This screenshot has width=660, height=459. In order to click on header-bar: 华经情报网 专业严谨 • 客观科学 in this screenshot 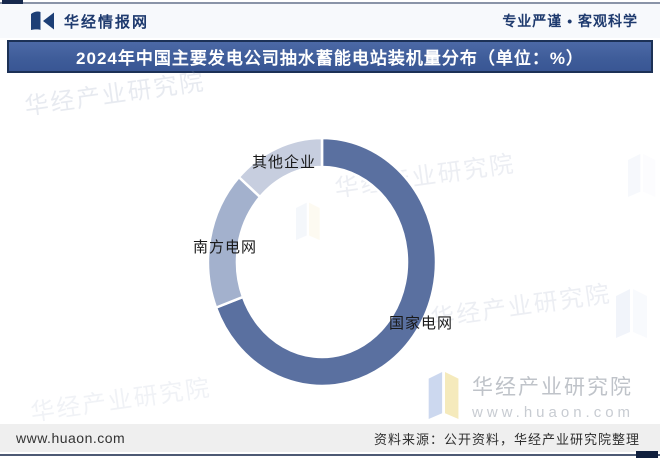, I will do `click(330, 21)`.